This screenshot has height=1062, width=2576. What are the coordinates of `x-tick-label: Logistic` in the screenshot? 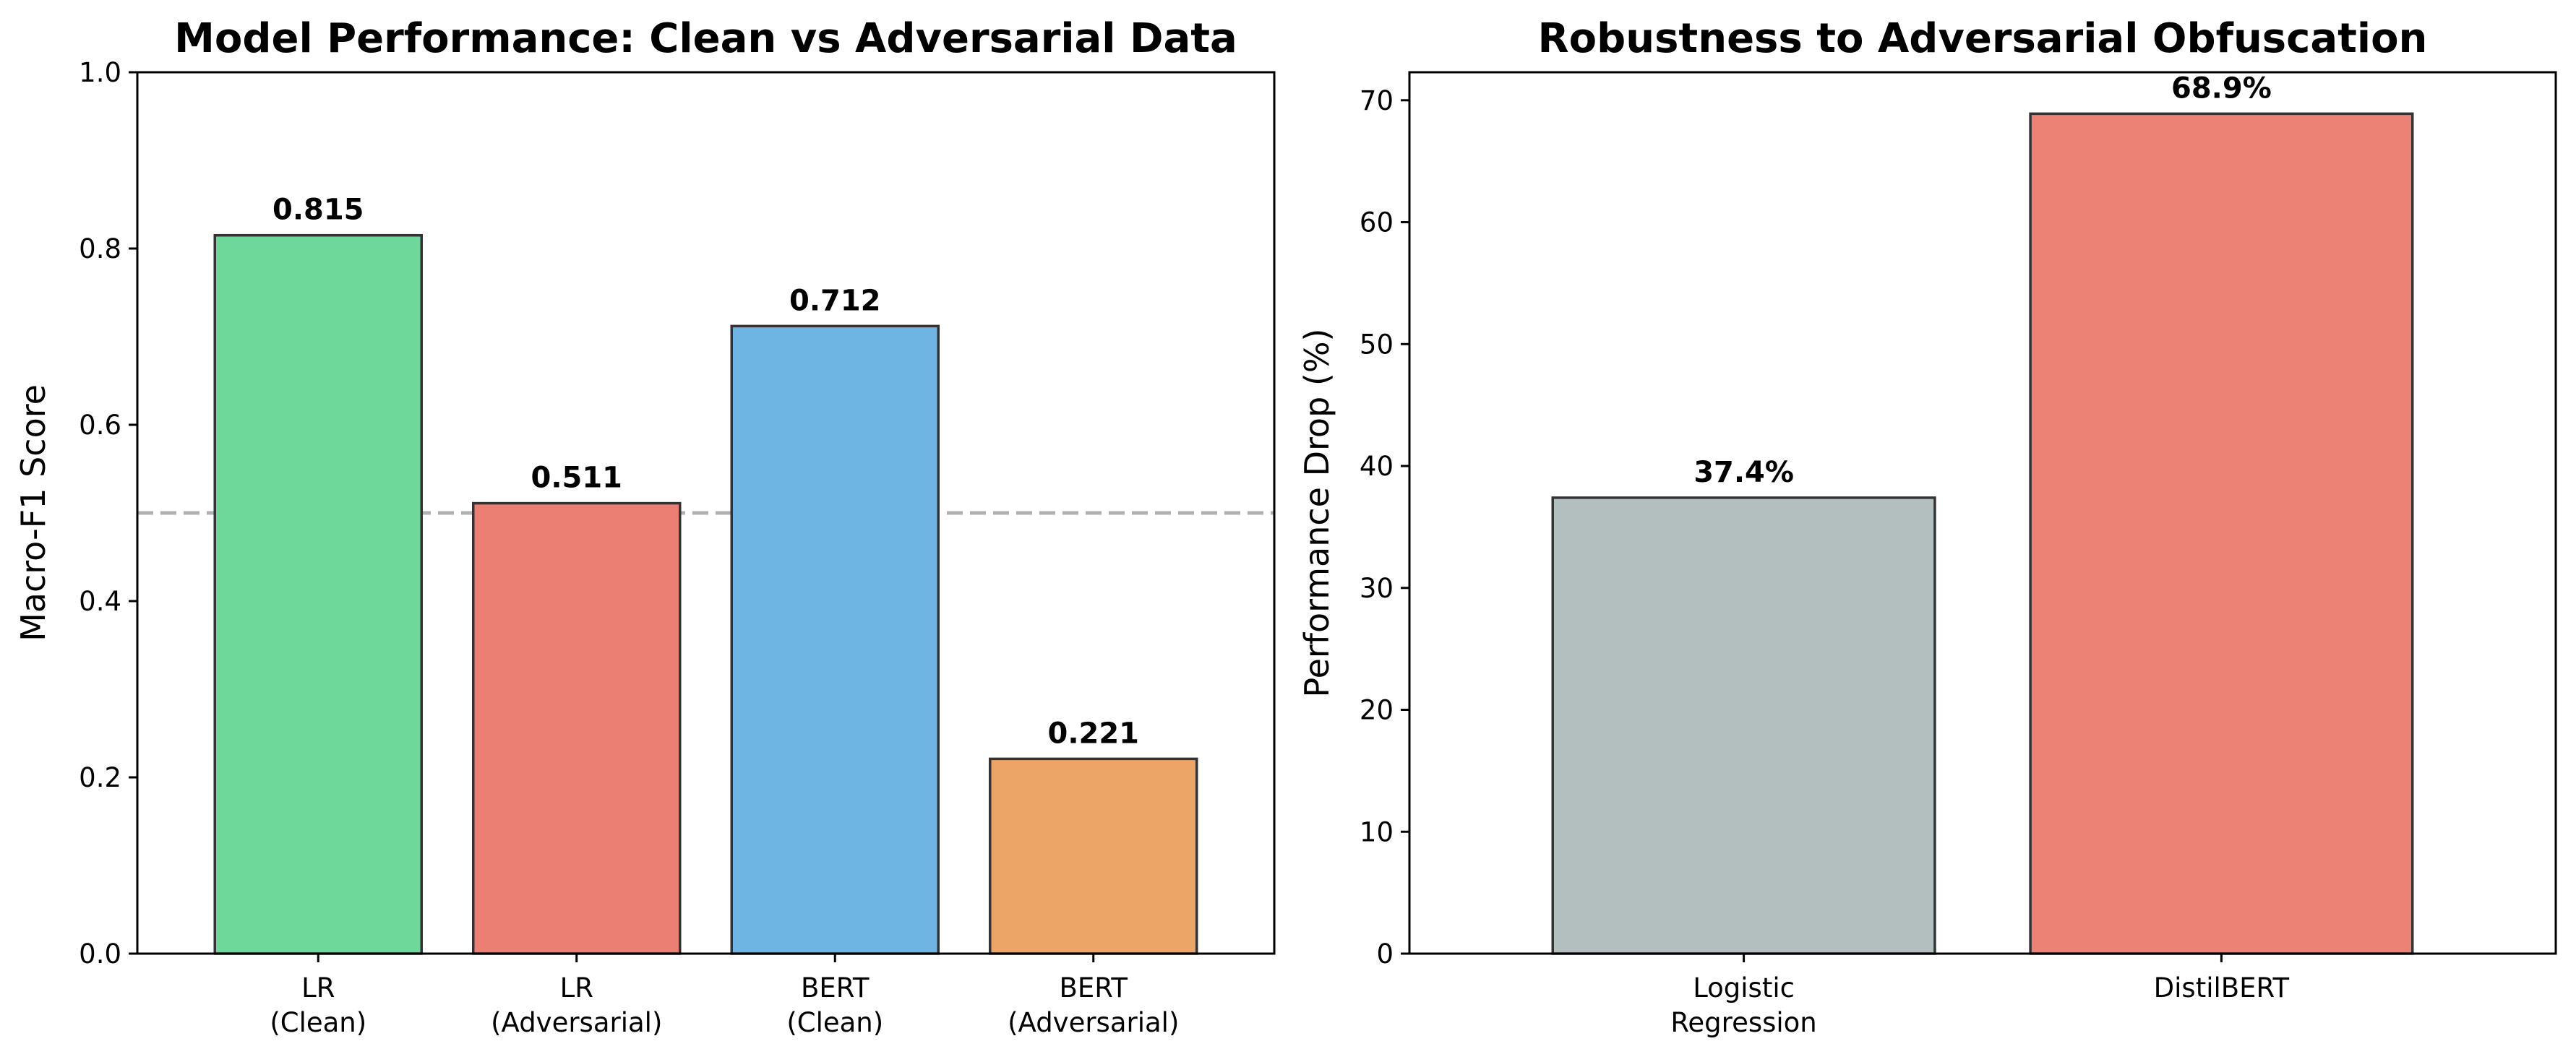 It's located at (1744, 987).